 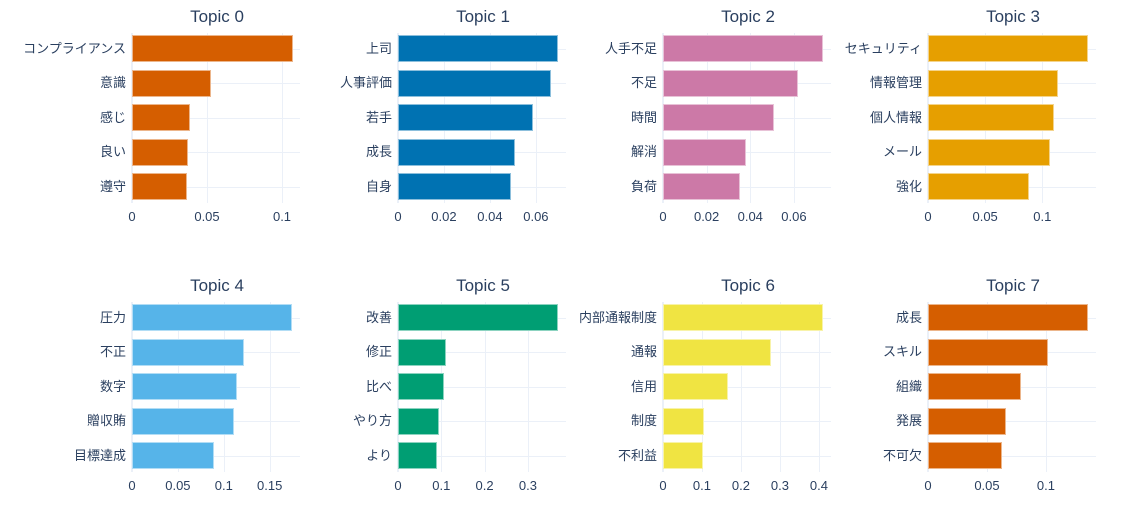 I want to click on category-label: やり方, so click(x=371, y=420).